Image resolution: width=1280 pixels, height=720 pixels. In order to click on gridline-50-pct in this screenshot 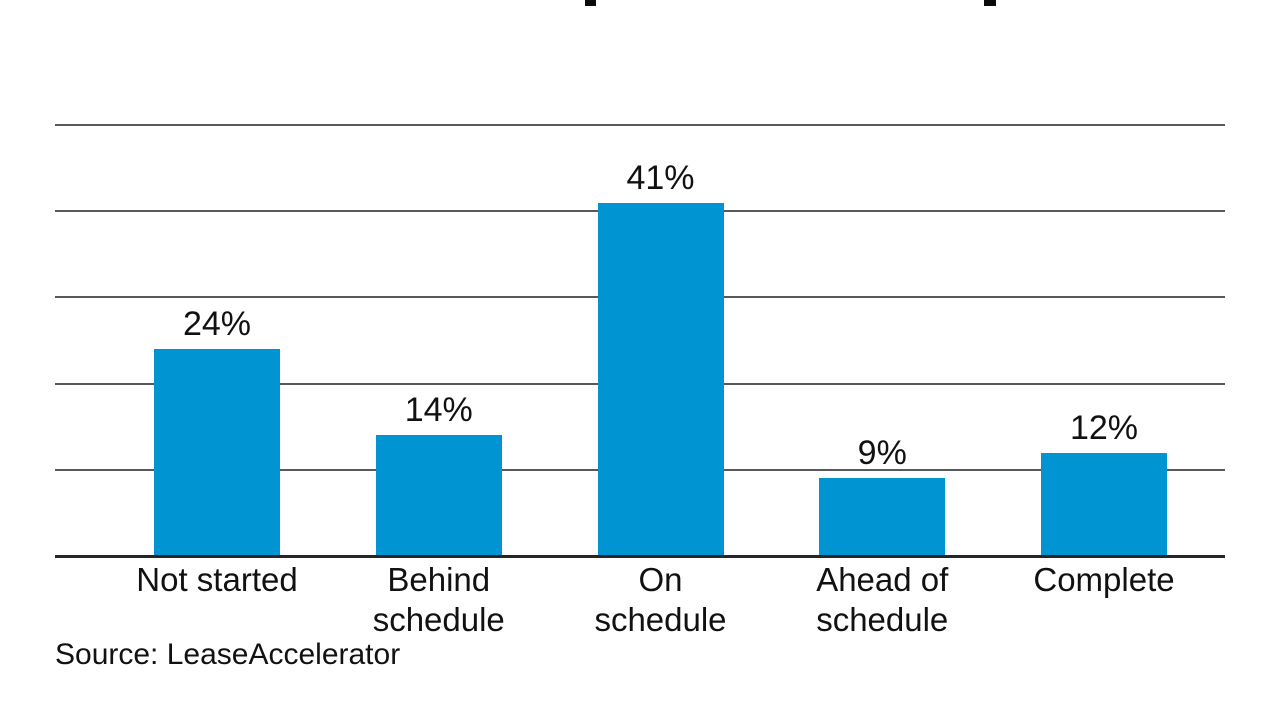, I will do `click(640, 125)`.